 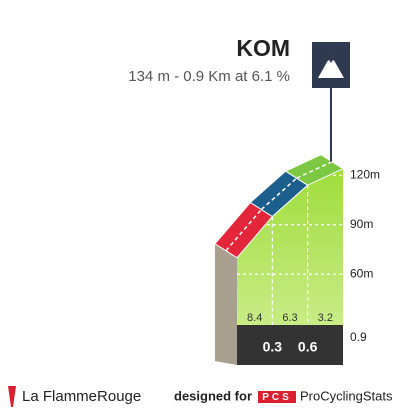 What do you see at coordinates (209, 76) in the screenshot?
I see `chart-subtitle: 134 m - 0.9 Km at 6.1 %` at bounding box center [209, 76].